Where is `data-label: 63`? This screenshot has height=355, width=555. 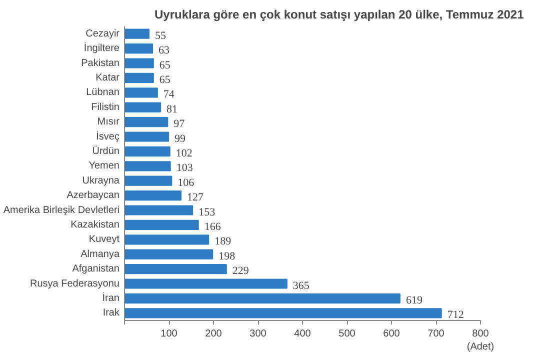 data-label: 63 is located at coordinates (164, 50).